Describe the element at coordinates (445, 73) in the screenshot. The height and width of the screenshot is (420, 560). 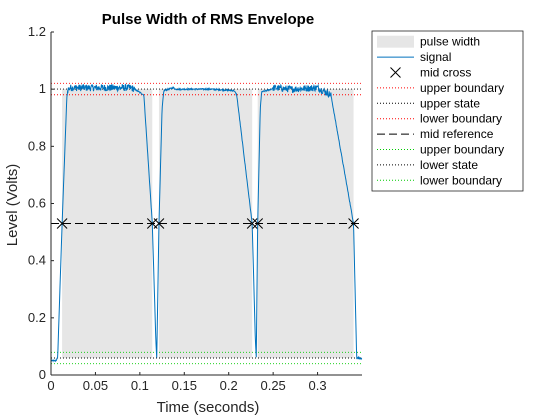
I see `legend-label: mid cross` at that location.